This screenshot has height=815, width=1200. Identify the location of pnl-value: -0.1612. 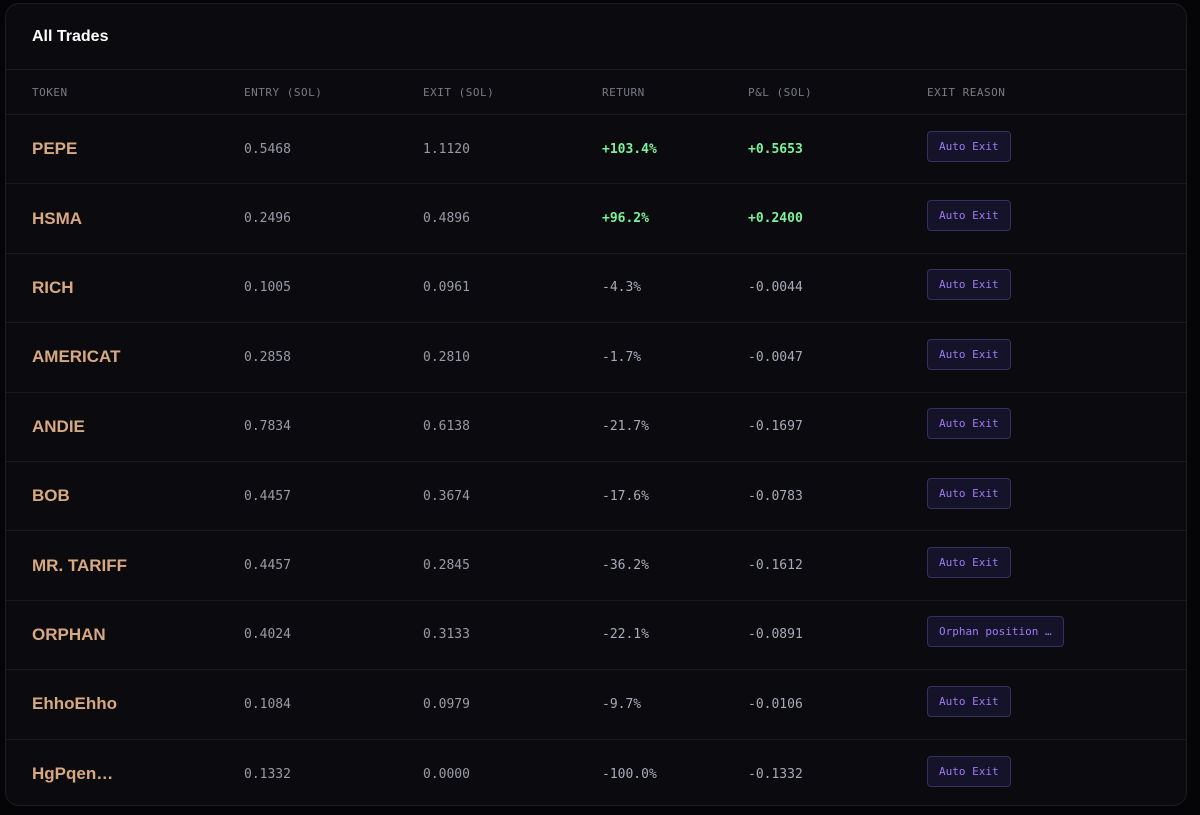
(775, 566).